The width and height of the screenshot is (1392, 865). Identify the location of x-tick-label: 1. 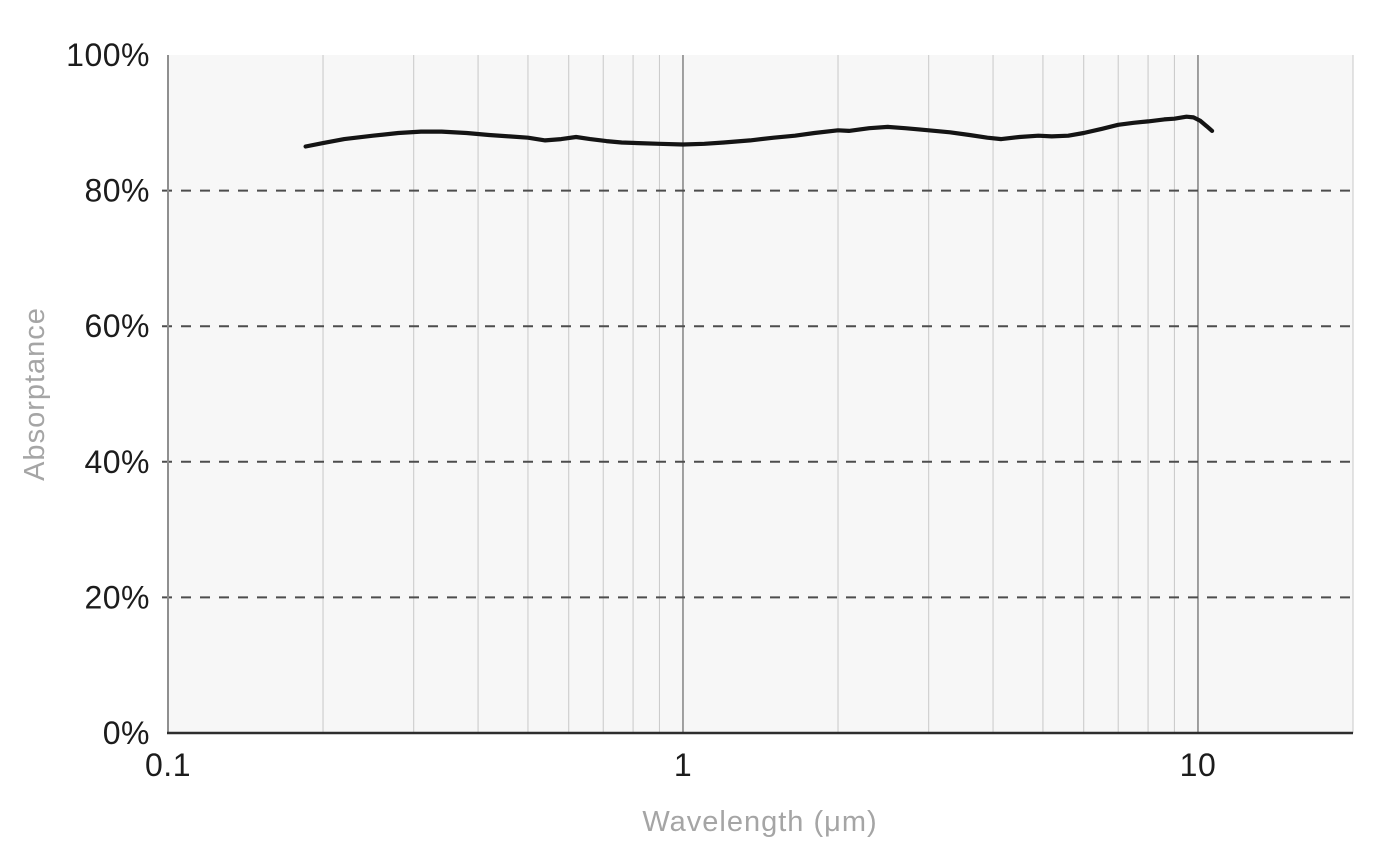
(683, 765).